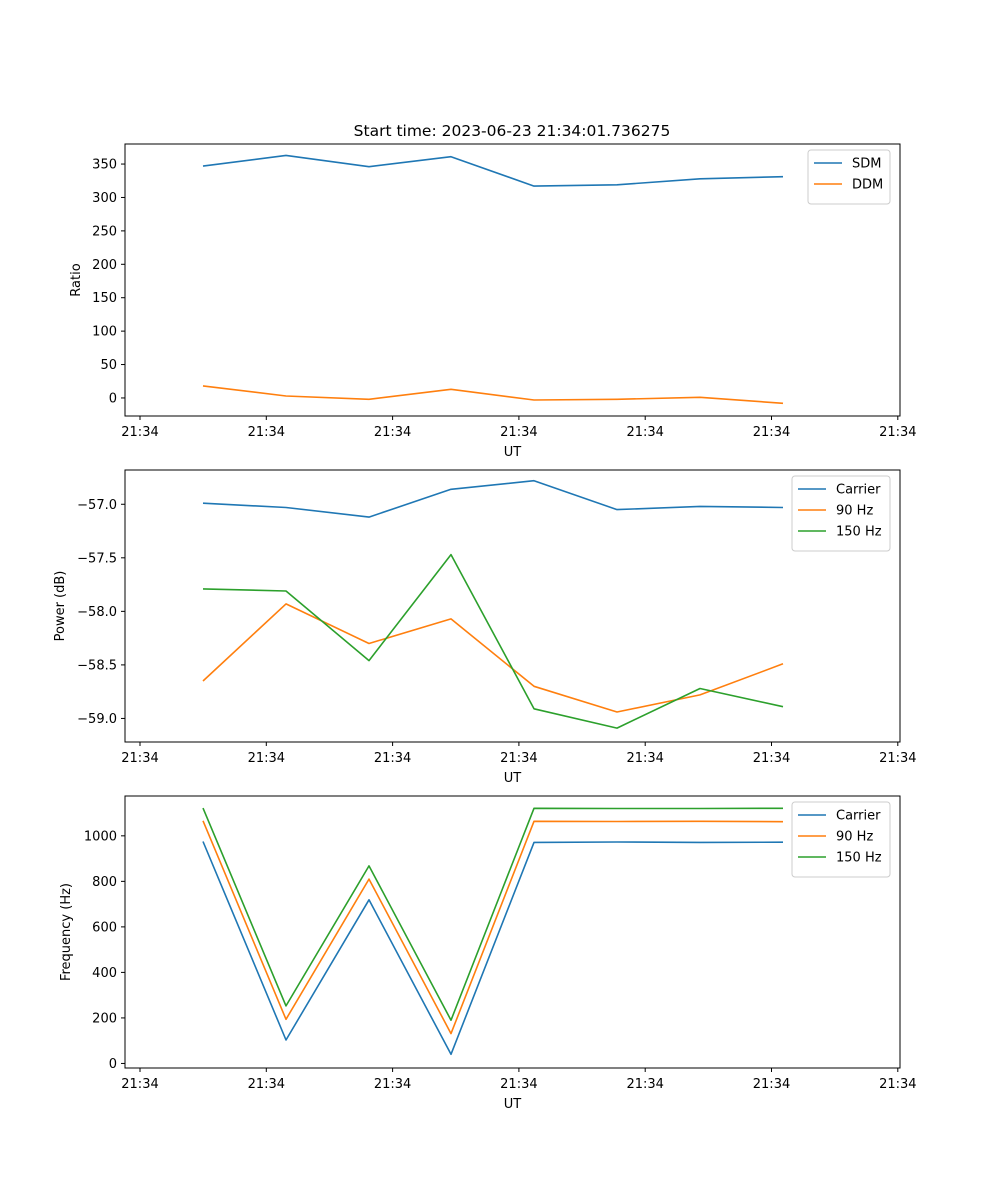  Describe the element at coordinates (867, 185) in the screenshot. I see `legend-label: DDM` at that location.